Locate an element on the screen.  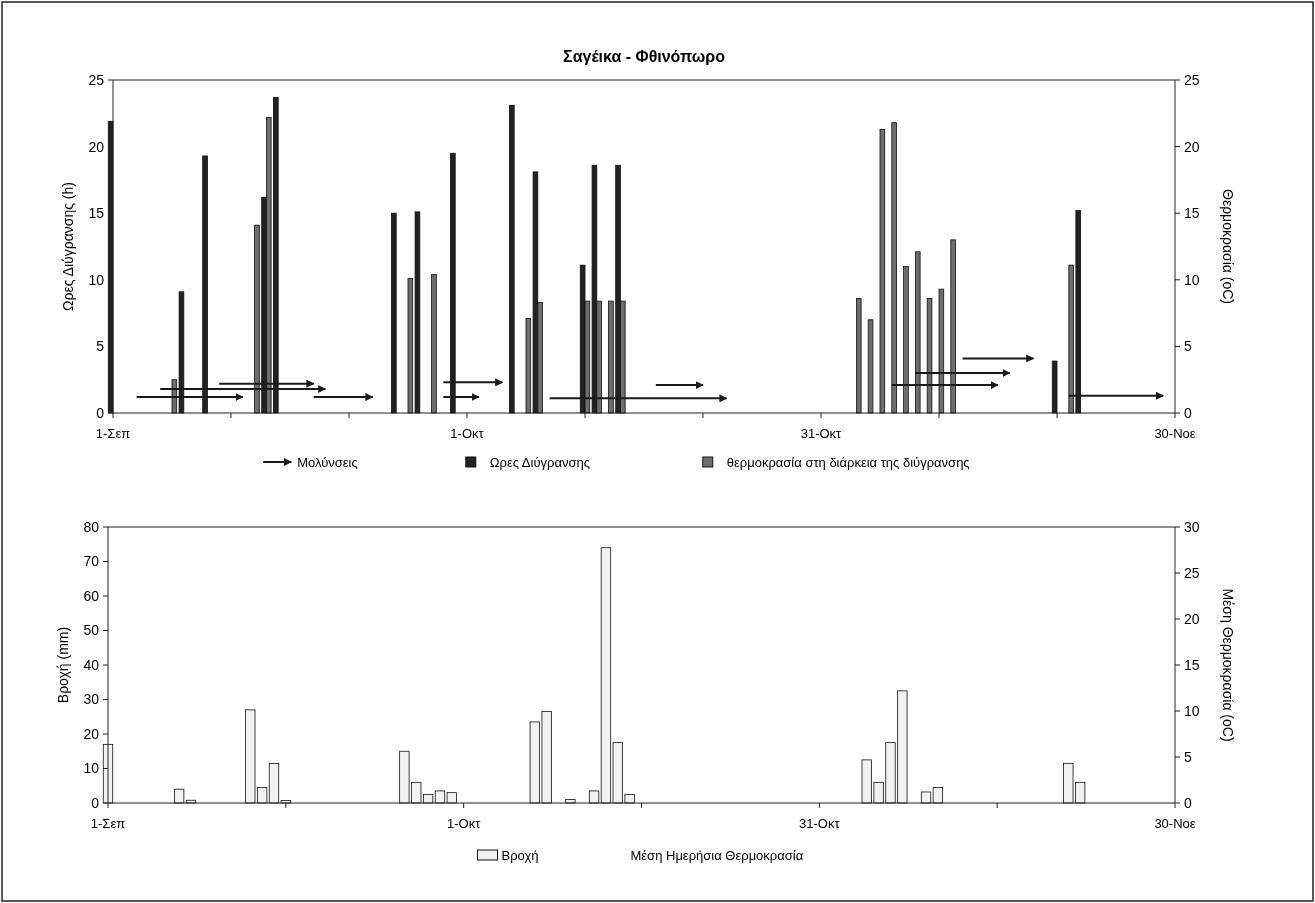
y-tick-label: 70 is located at coordinates (91, 561).